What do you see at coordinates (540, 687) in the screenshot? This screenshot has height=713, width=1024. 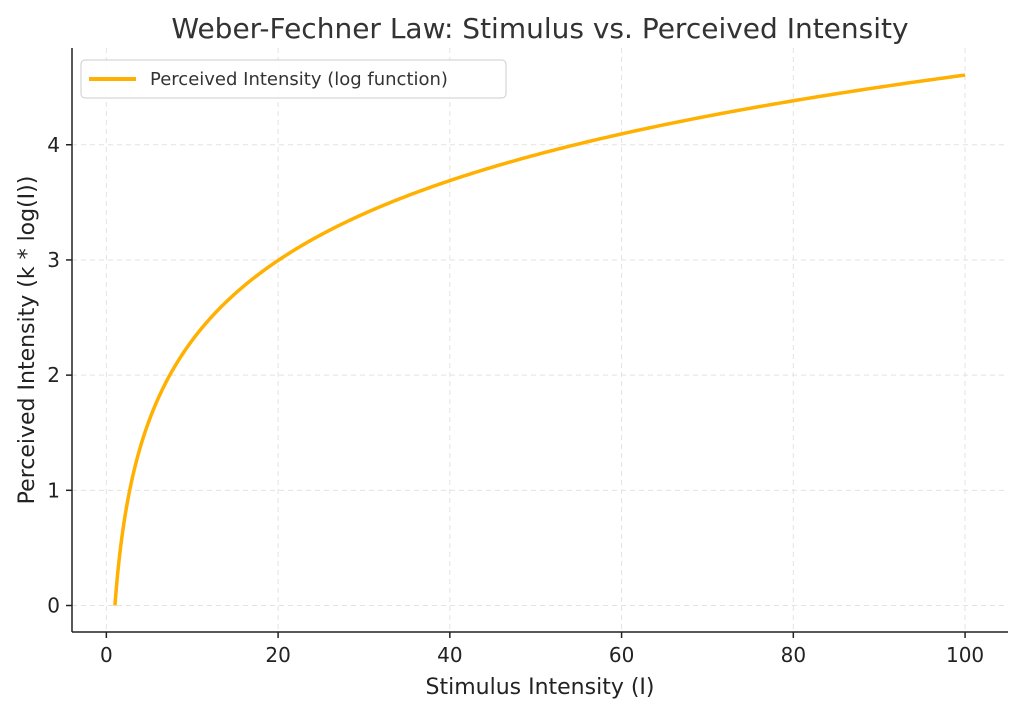 I see `x-axis-label: Stimulus Intensity (I)` at bounding box center [540, 687].